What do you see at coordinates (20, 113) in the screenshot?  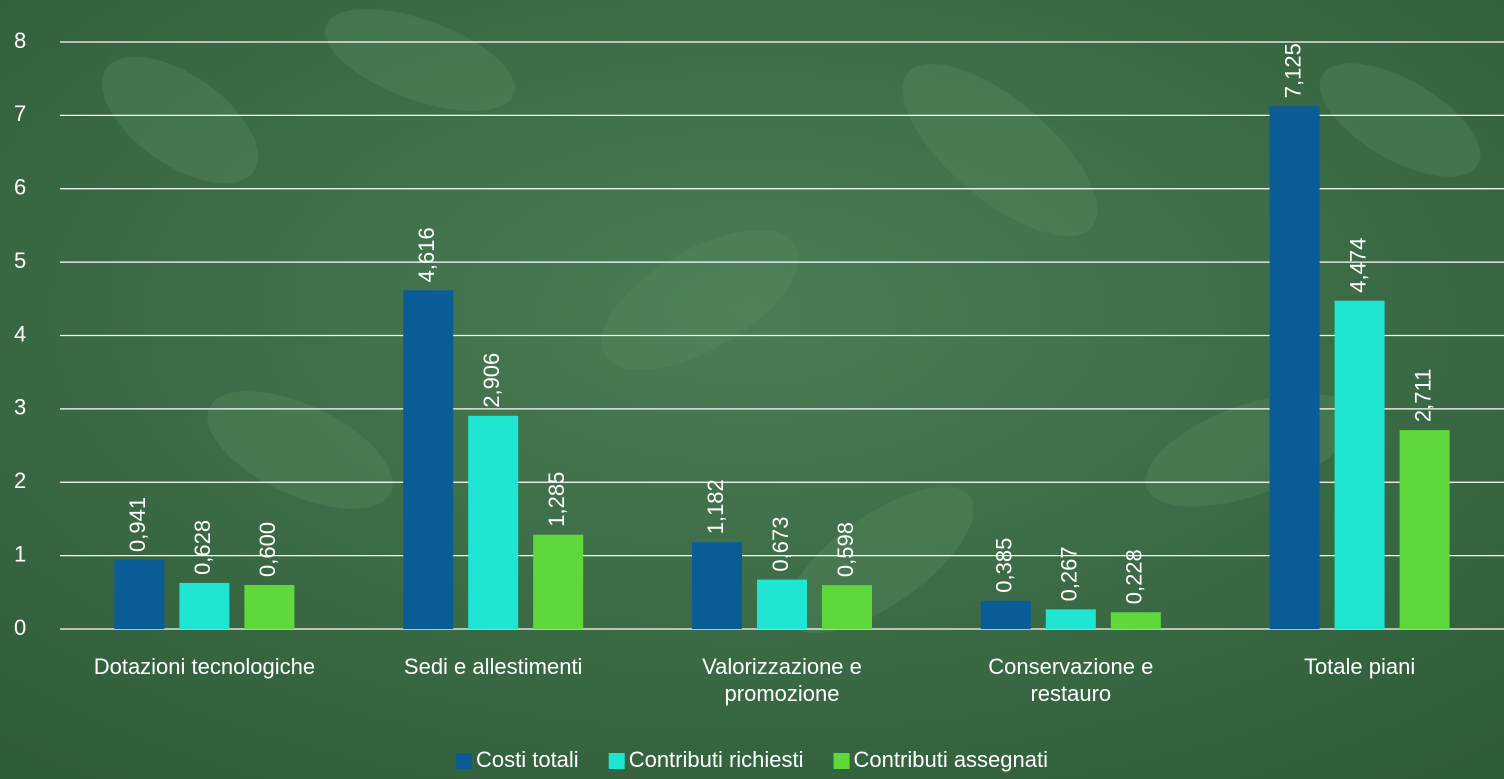 I see `y-tick-label: 7` at bounding box center [20, 113].